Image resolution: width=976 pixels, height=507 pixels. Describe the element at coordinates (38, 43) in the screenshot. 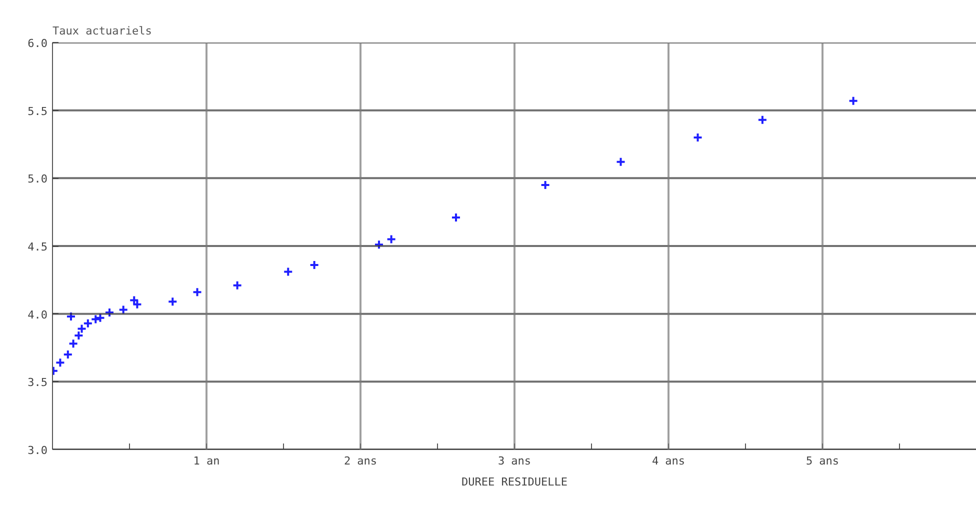

I see `y-tick-label: 6.0` at that location.